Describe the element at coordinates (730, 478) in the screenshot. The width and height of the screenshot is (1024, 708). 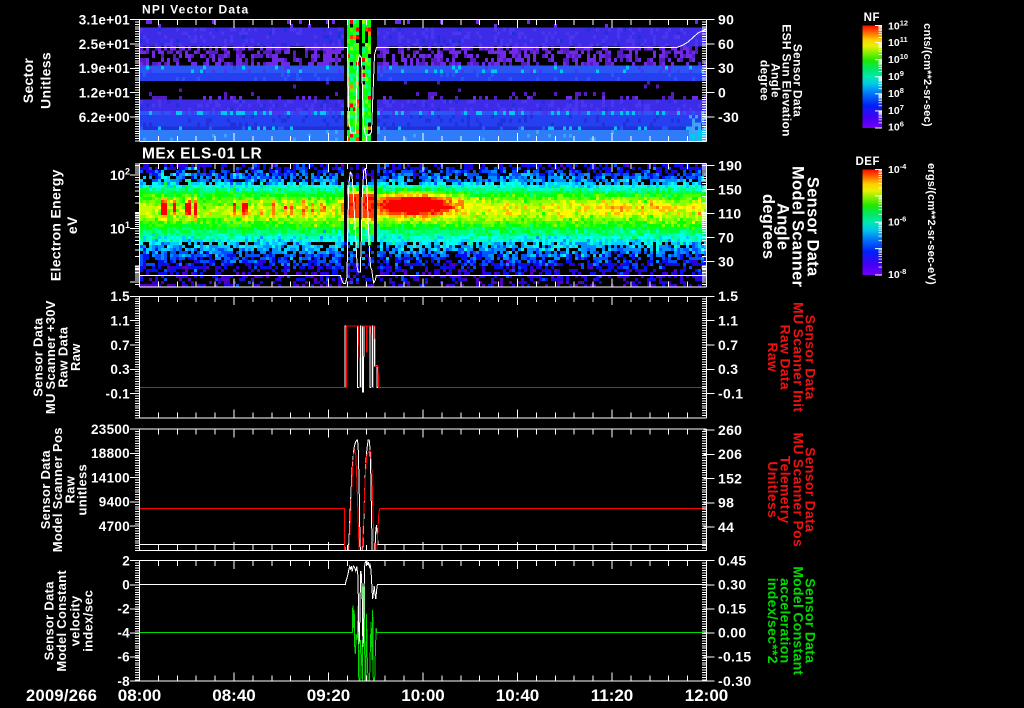
I see `svg-text: 152` at that location.